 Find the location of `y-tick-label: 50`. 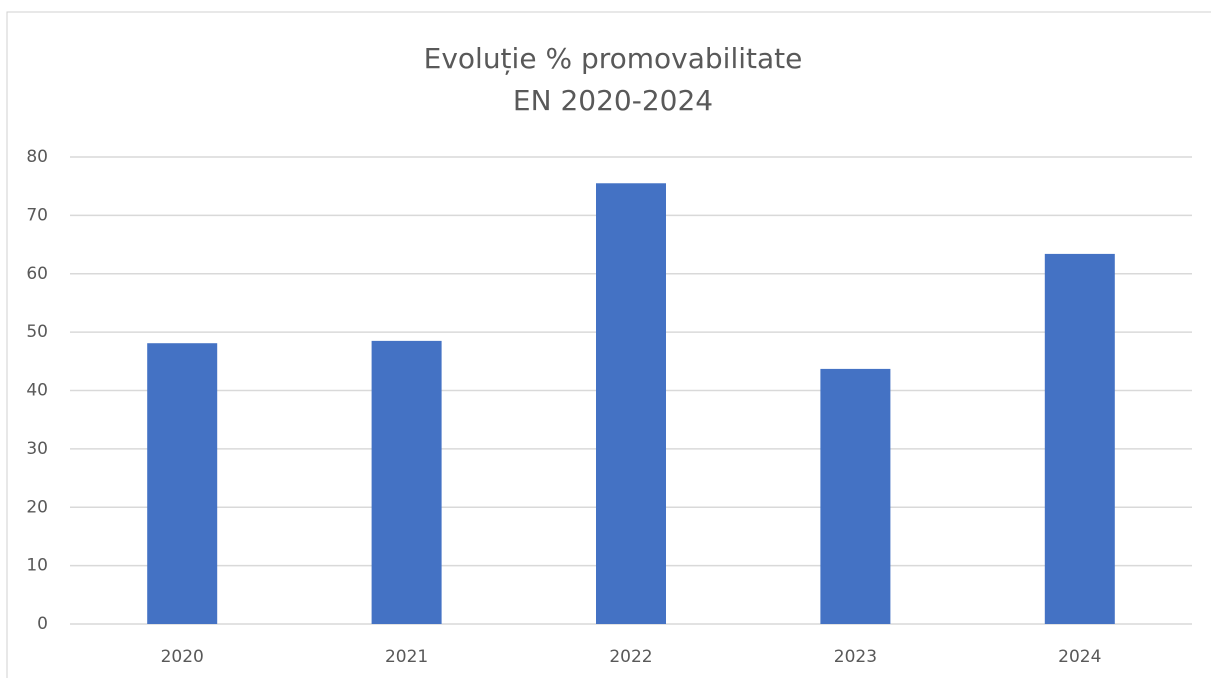

y-tick-label: 50 is located at coordinates (37, 332).